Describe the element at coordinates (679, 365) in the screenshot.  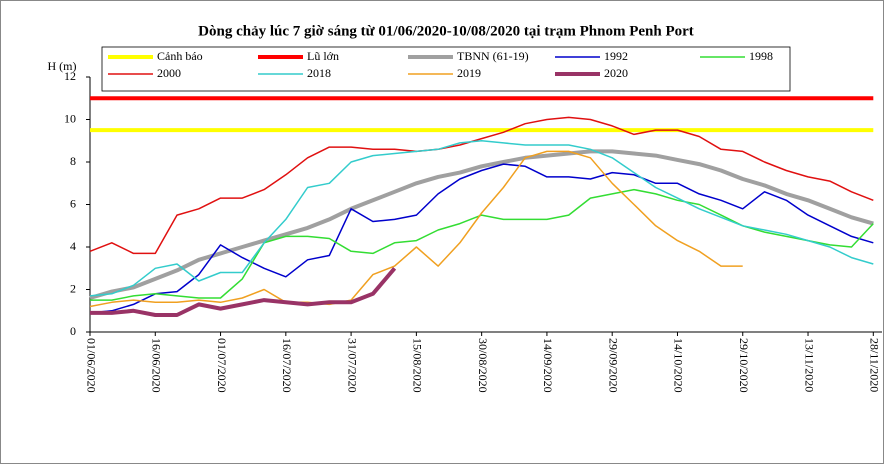
I see `x-tick-label: 14/10/2020` at that location.